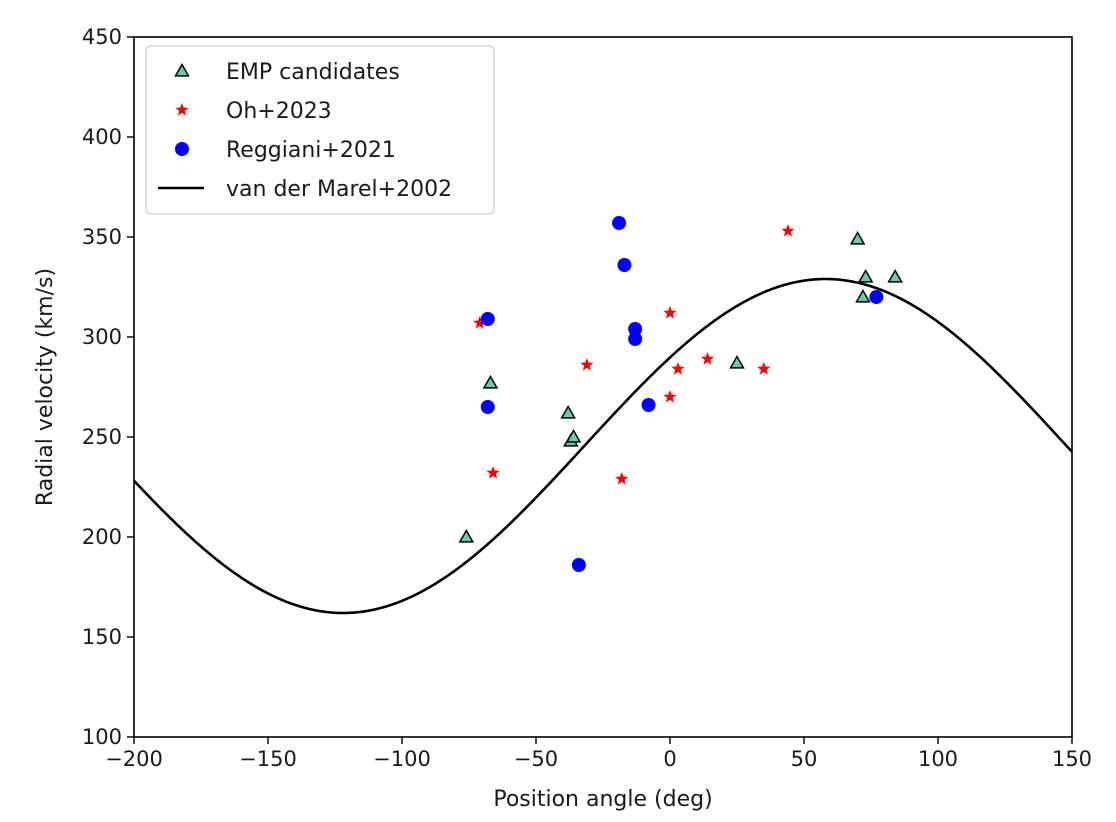 The height and width of the screenshot is (822, 1116). I want to click on y-tick-label: 400, so click(102, 137).